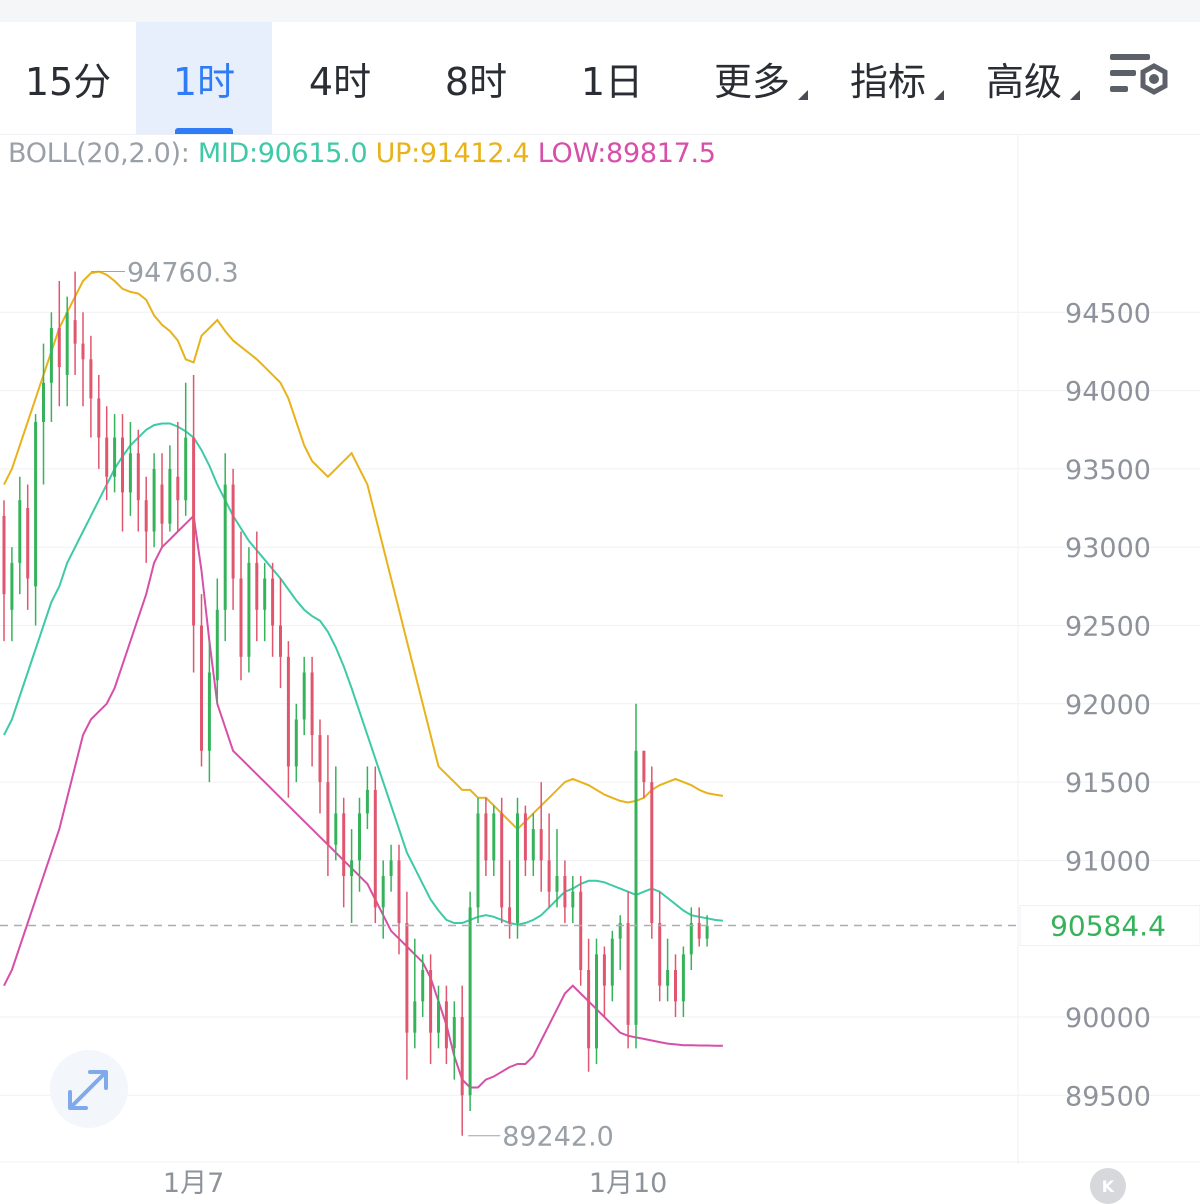 The width and height of the screenshot is (1200, 1204). Describe the element at coordinates (1108, 1096) in the screenshot. I see `y-tick-label: 89500` at that location.